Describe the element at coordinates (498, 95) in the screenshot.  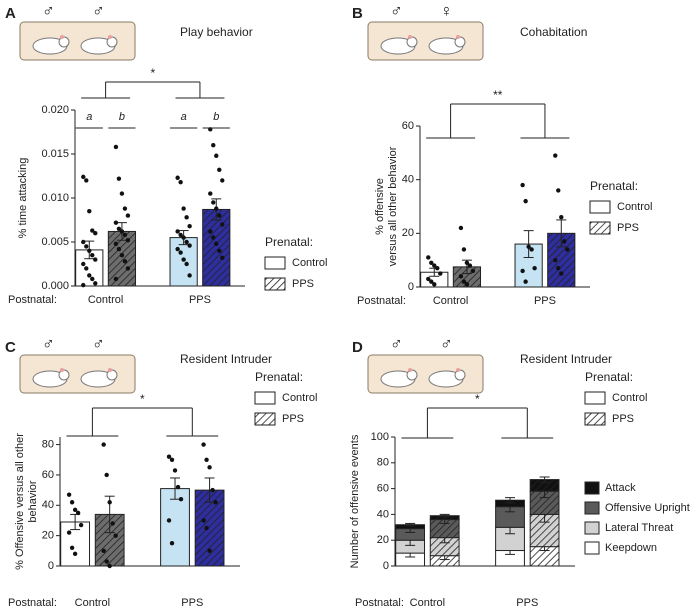
I see `significance: **` at that location.